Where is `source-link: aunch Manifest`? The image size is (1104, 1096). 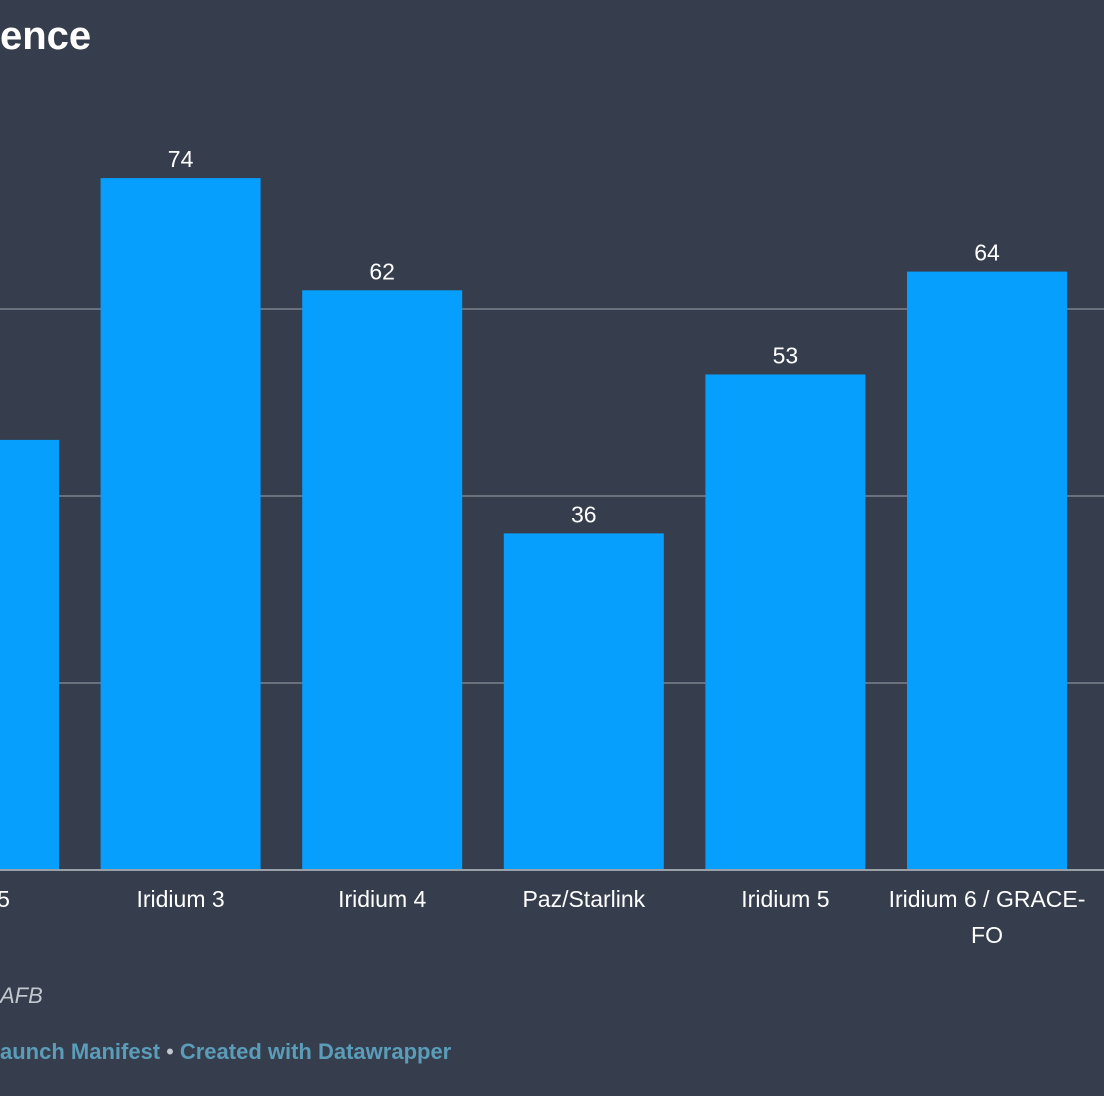 source-link: aunch Manifest is located at coordinates (80, 1051).